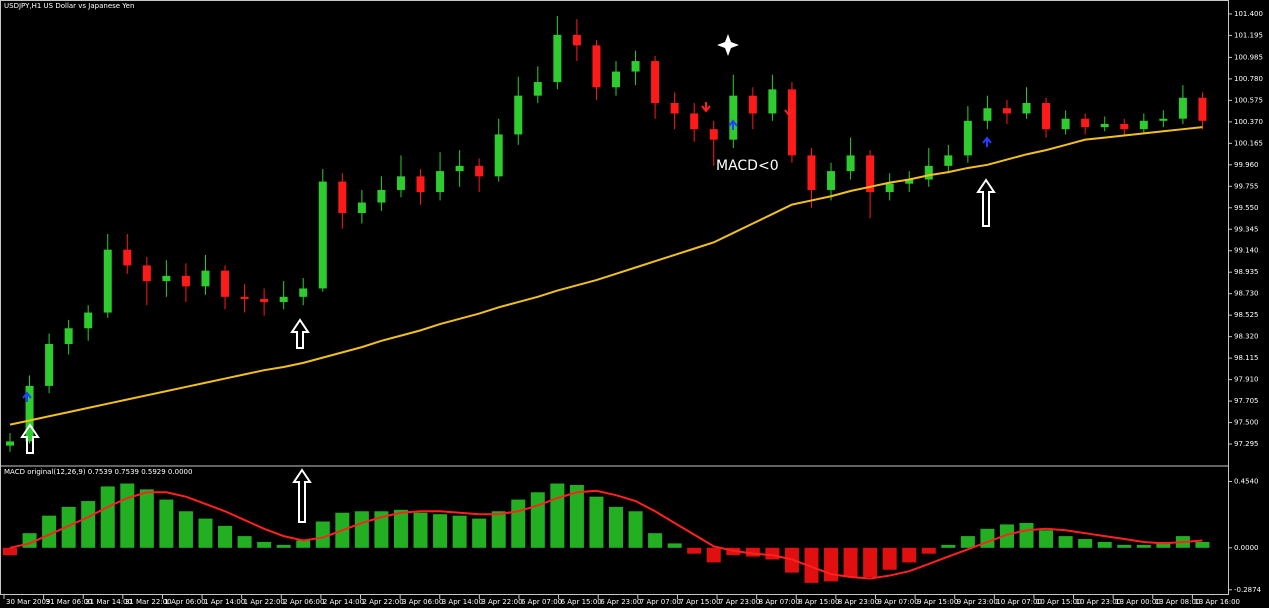 The height and width of the screenshot is (608, 1269). What do you see at coordinates (1248, 57) in the screenshot?
I see `y-tick-label: 100.985` at bounding box center [1248, 57].